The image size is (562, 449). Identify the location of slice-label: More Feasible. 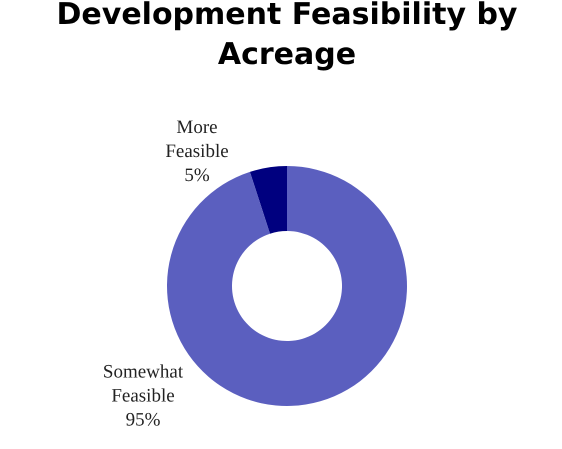
(197, 139).